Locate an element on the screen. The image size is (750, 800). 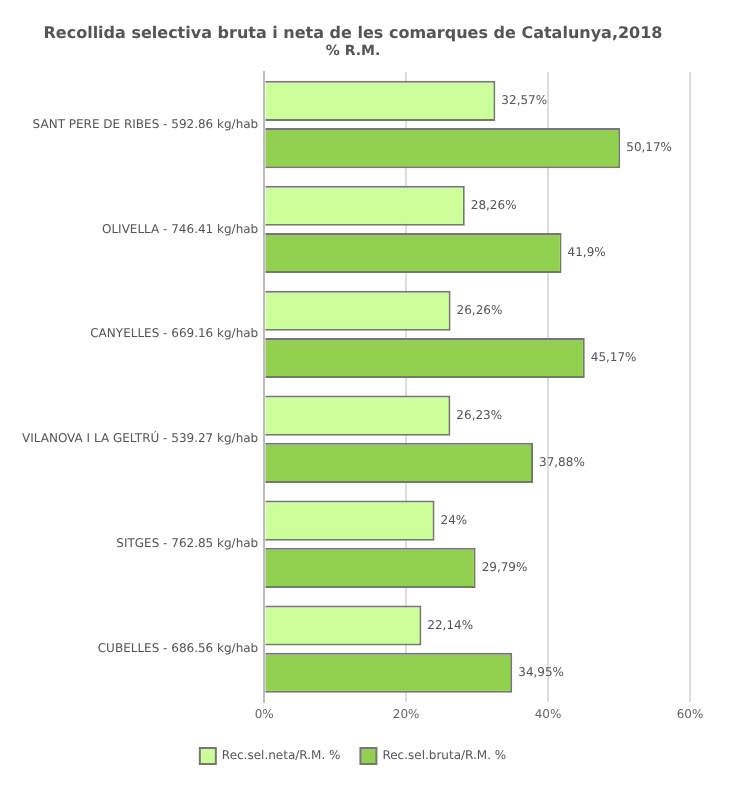
chart-title: Recollida selectiva bruta i neta de les comarques de Catalunya,2018 is located at coordinates (353, 32).